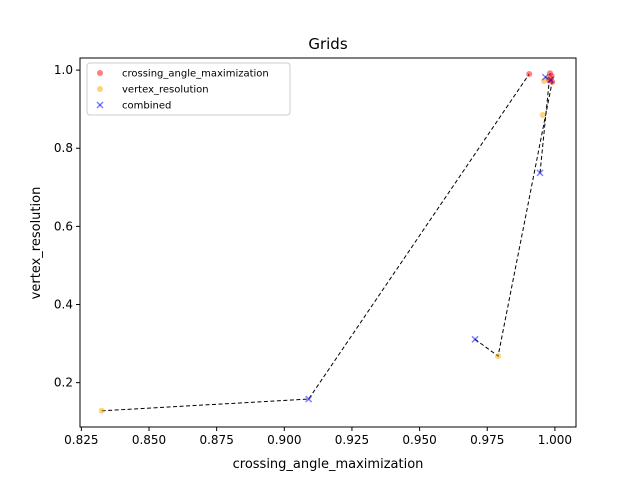 This screenshot has height=480, width=640. I want to click on y-tick-label: 0.6, so click(63, 226).